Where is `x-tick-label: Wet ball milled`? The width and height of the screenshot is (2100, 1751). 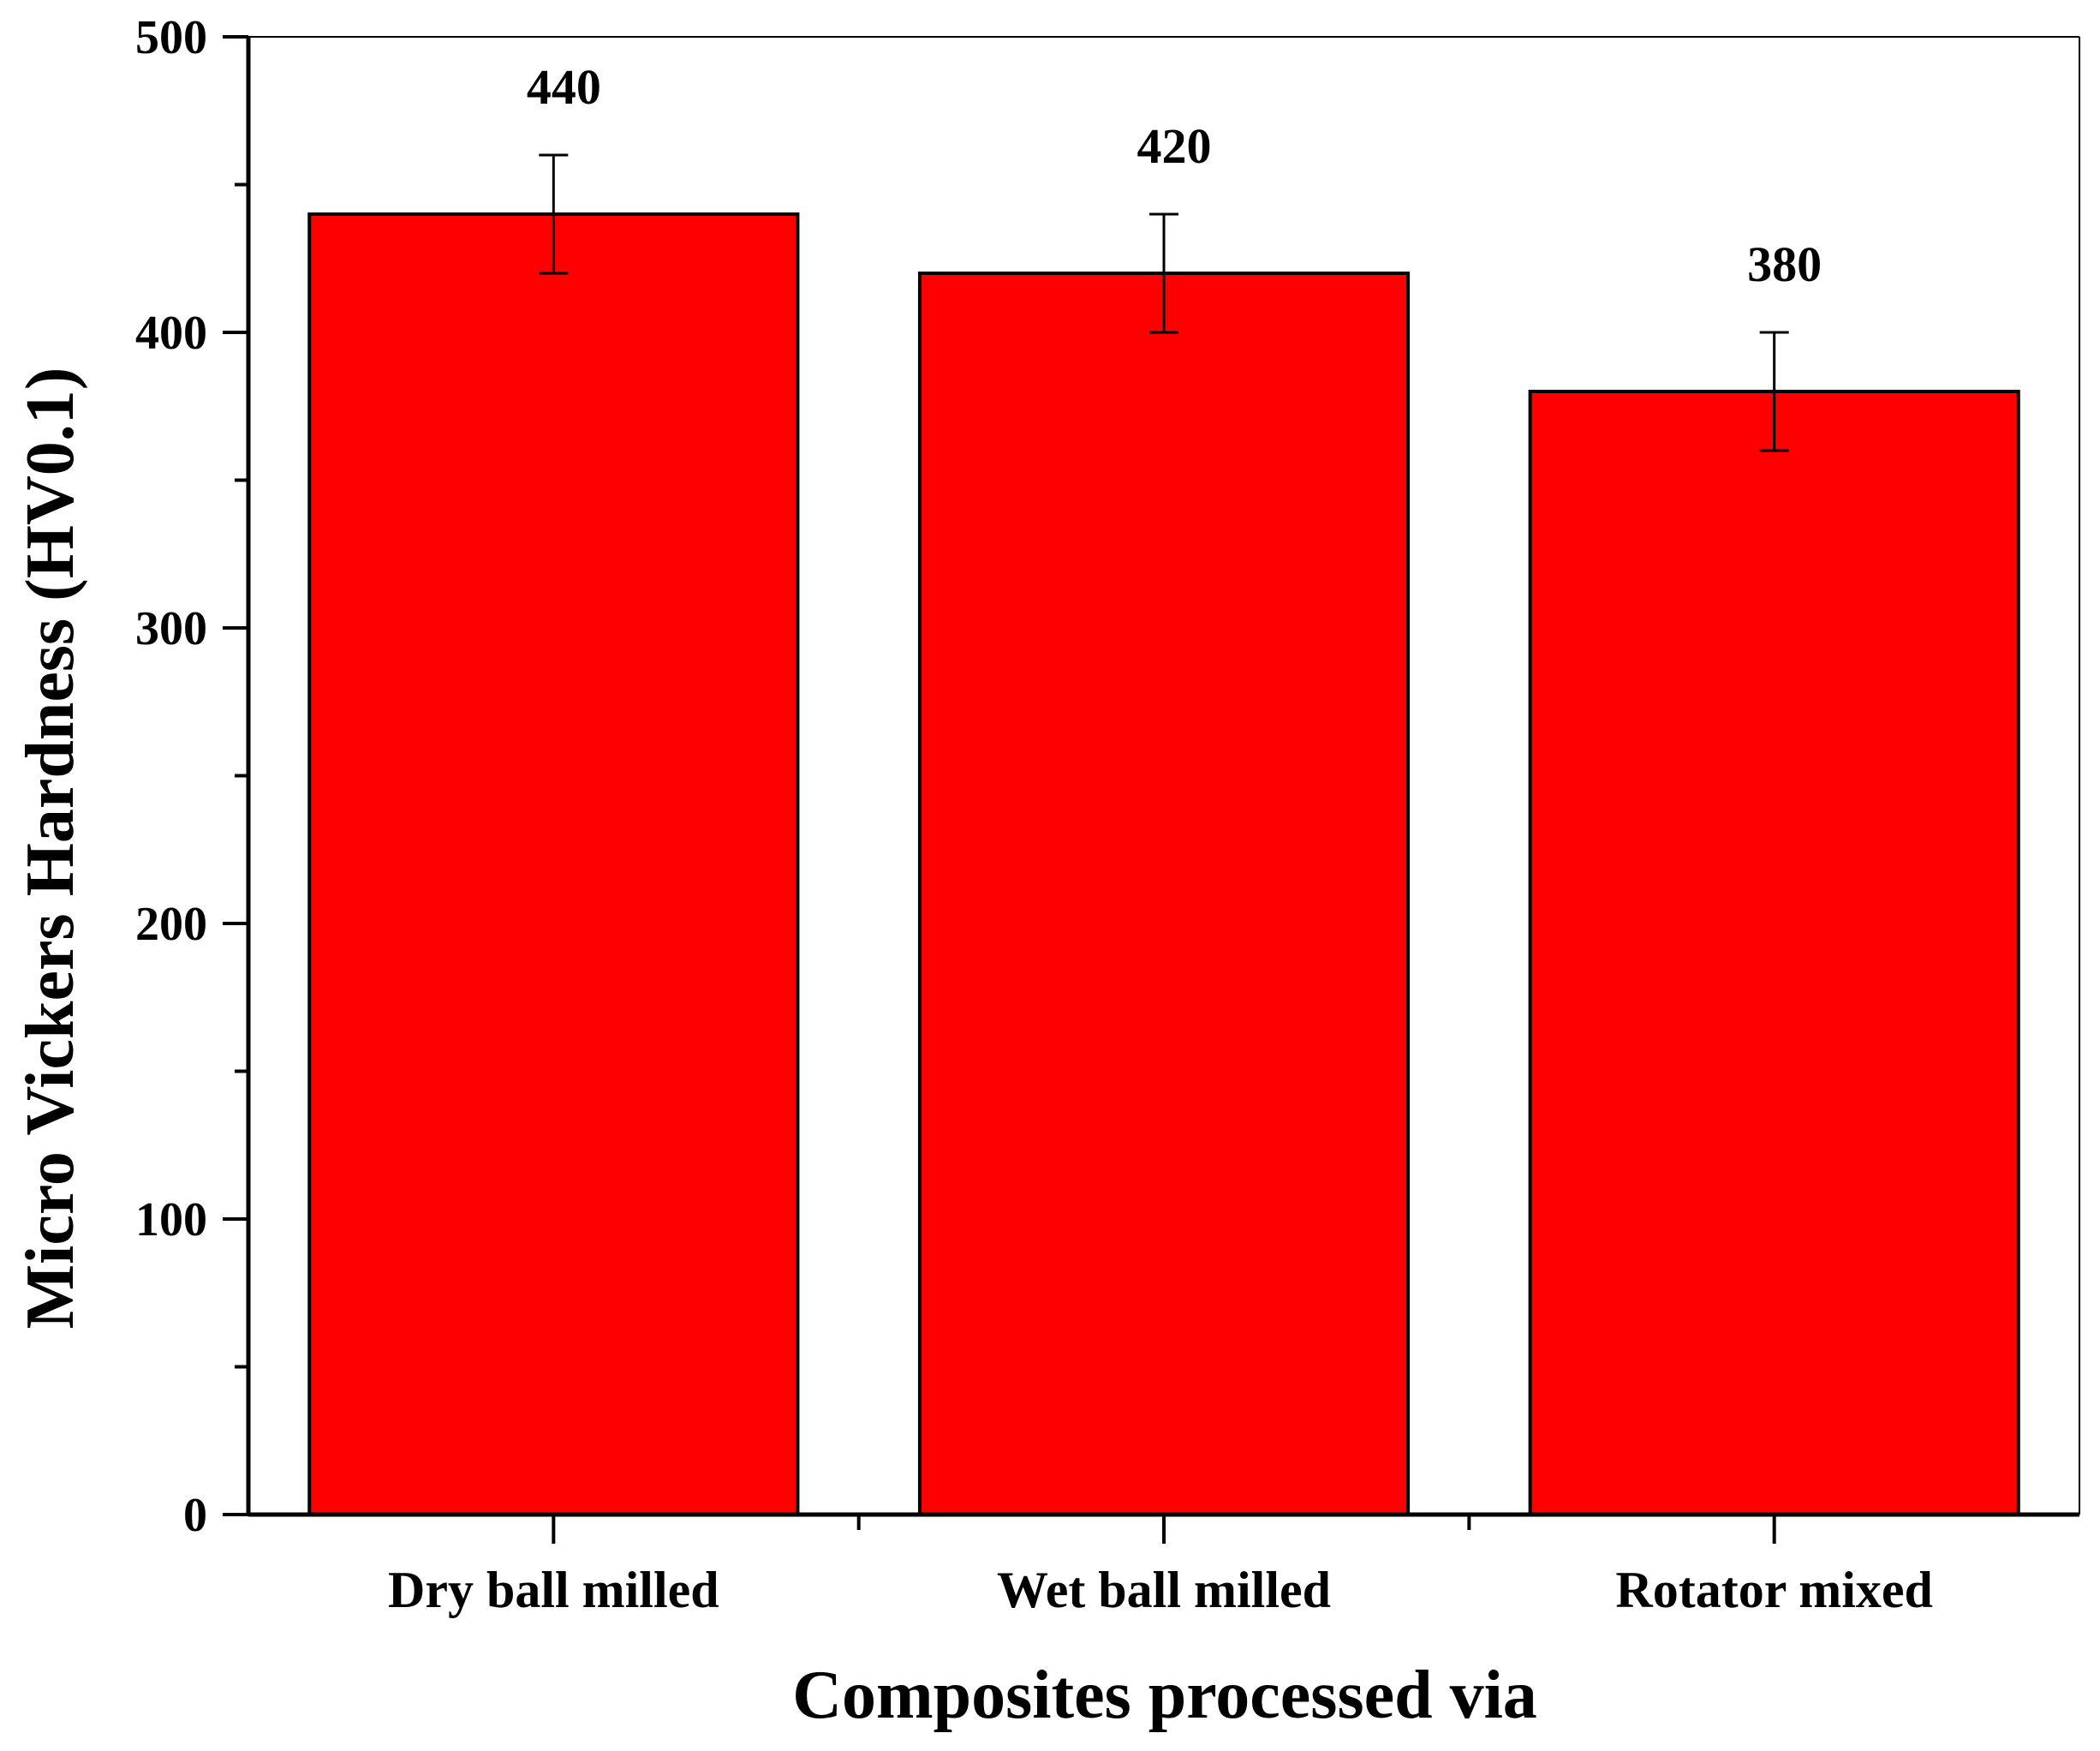 x-tick-label: Wet ball milled is located at coordinates (1164, 1590).